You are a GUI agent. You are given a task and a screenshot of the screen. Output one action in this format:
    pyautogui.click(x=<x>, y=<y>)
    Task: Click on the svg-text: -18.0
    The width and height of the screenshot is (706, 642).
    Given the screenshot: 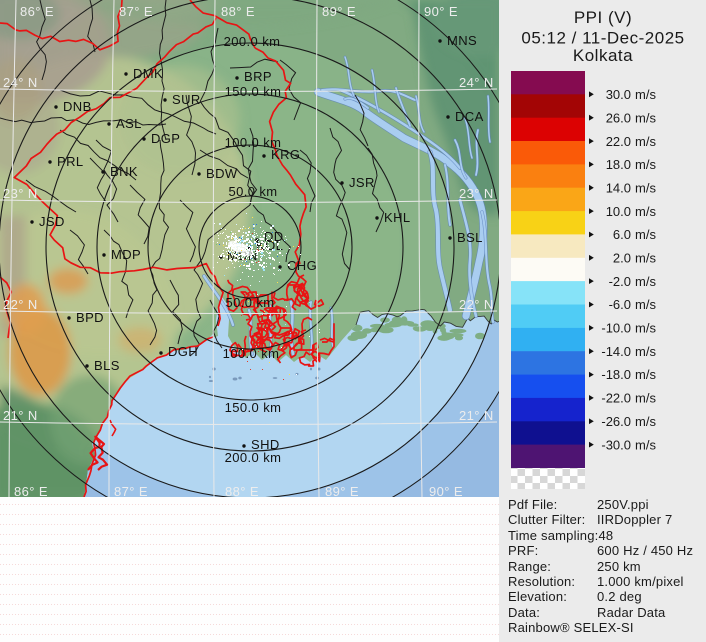 What is the action you would take?
    pyautogui.click(x=616, y=374)
    